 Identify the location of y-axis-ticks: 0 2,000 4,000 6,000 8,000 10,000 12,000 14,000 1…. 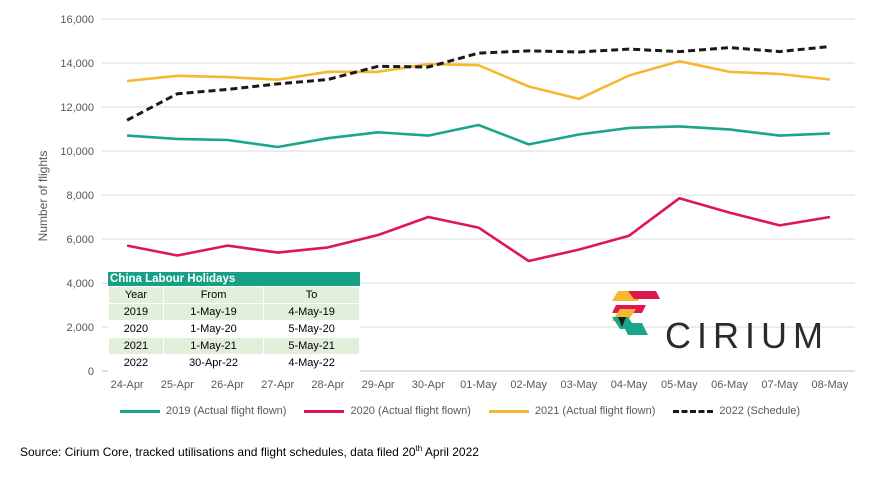
(77, 196).